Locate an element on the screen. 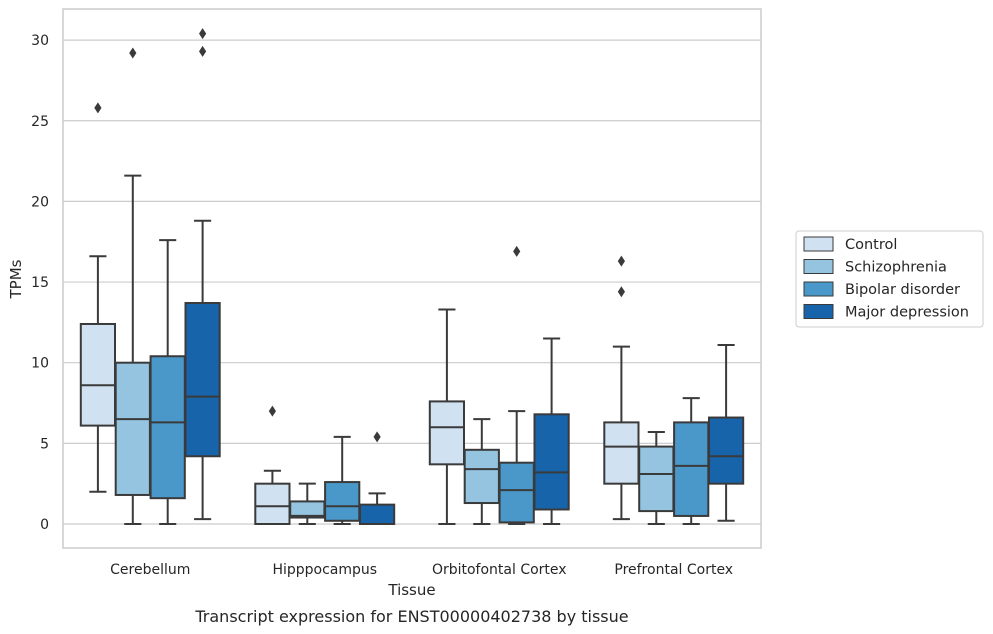 Image resolution: width=993 pixels, height=634 pixels. legend-label: Major depression is located at coordinates (907, 313).